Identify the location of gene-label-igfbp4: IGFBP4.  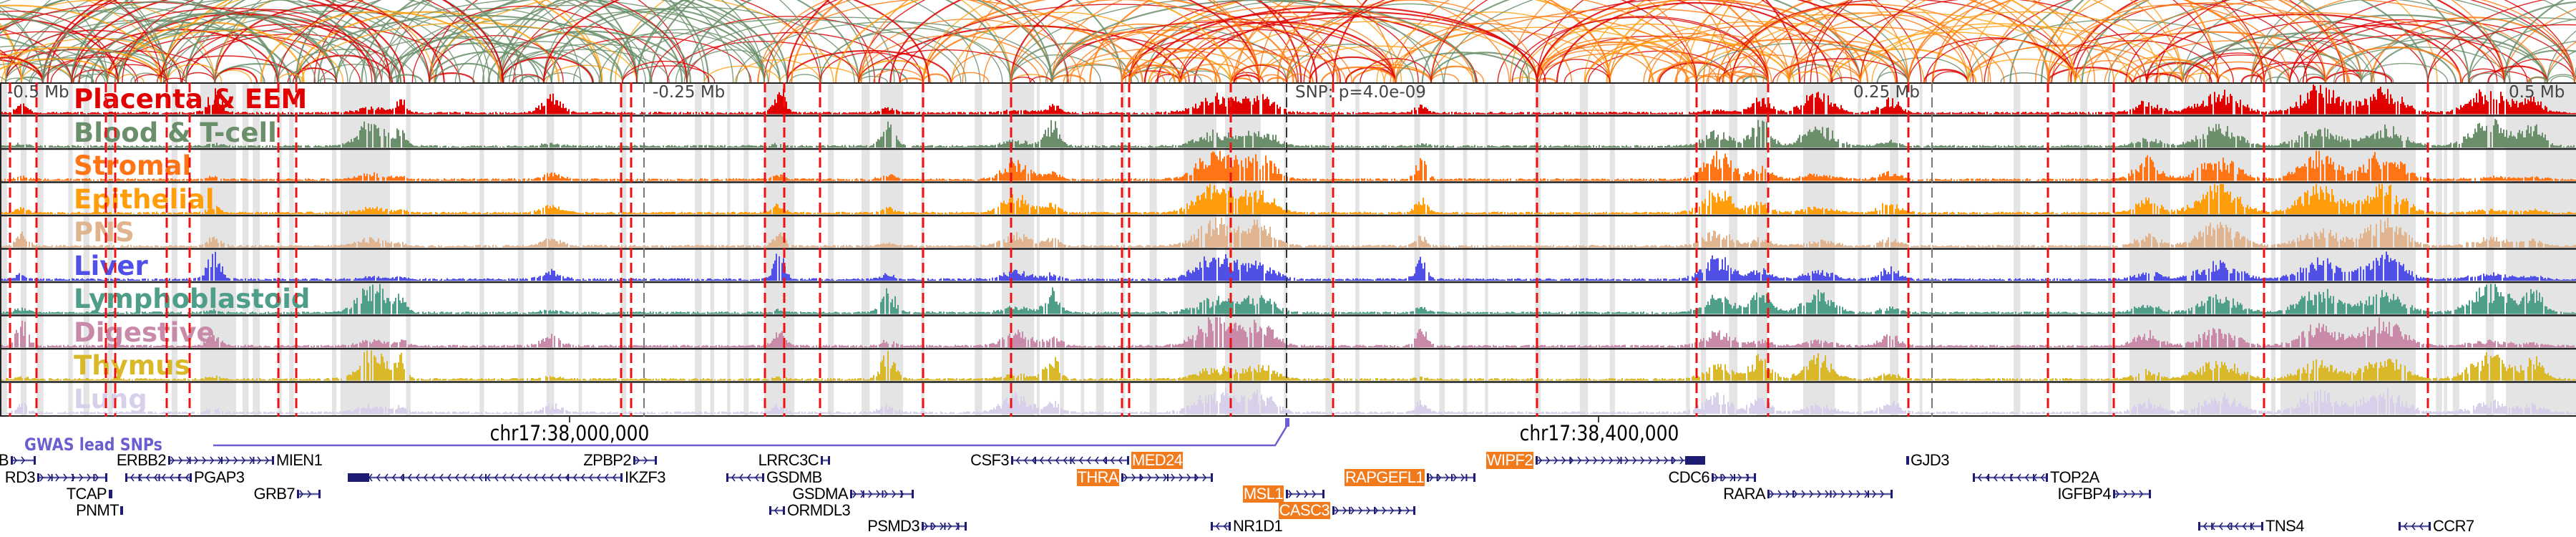
(2084, 494).